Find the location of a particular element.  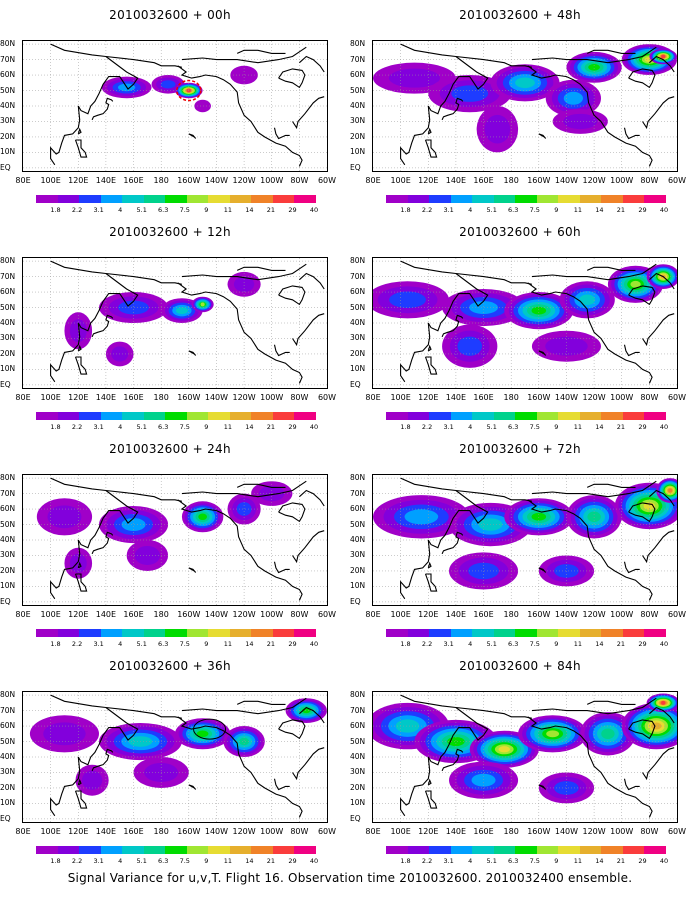

lon-tick-label: 160W is located at coordinates (539, 831).